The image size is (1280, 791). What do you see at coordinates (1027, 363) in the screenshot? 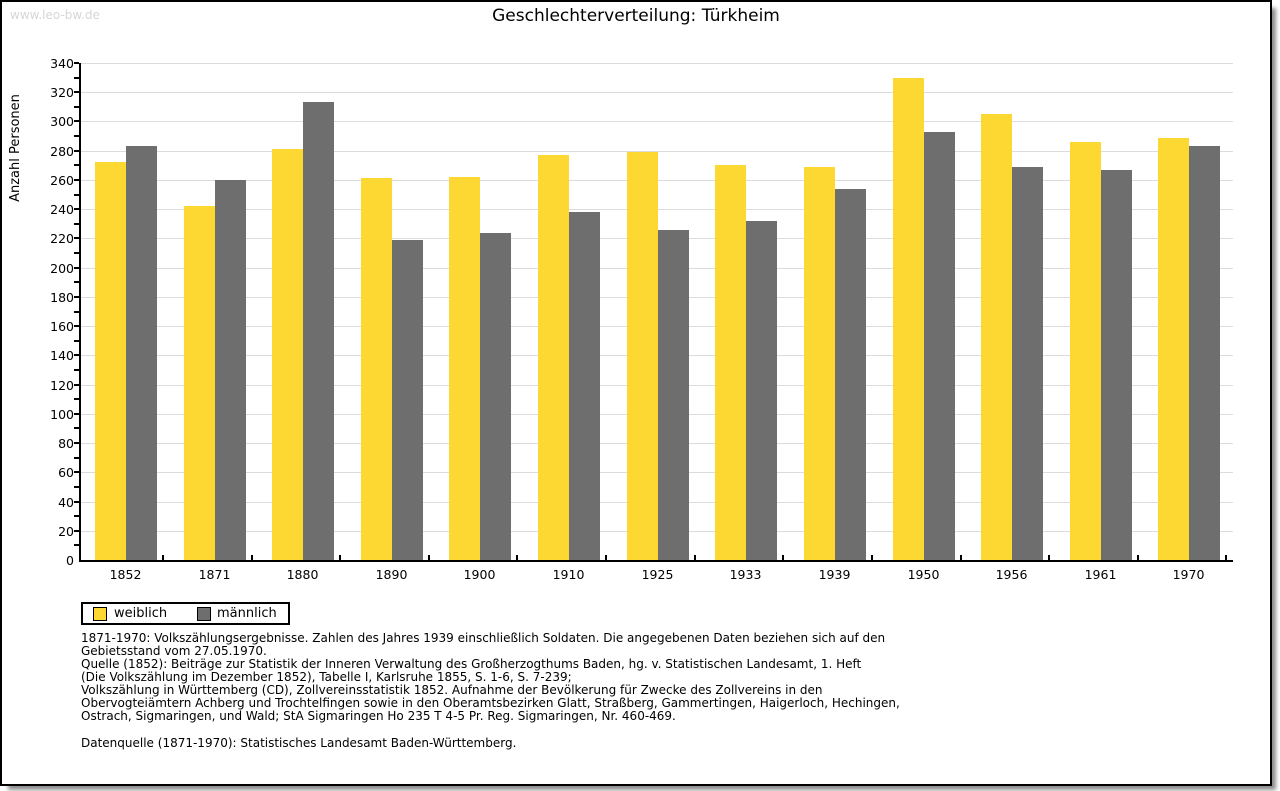
I see `bar-männlich-1956` at bounding box center [1027, 363].